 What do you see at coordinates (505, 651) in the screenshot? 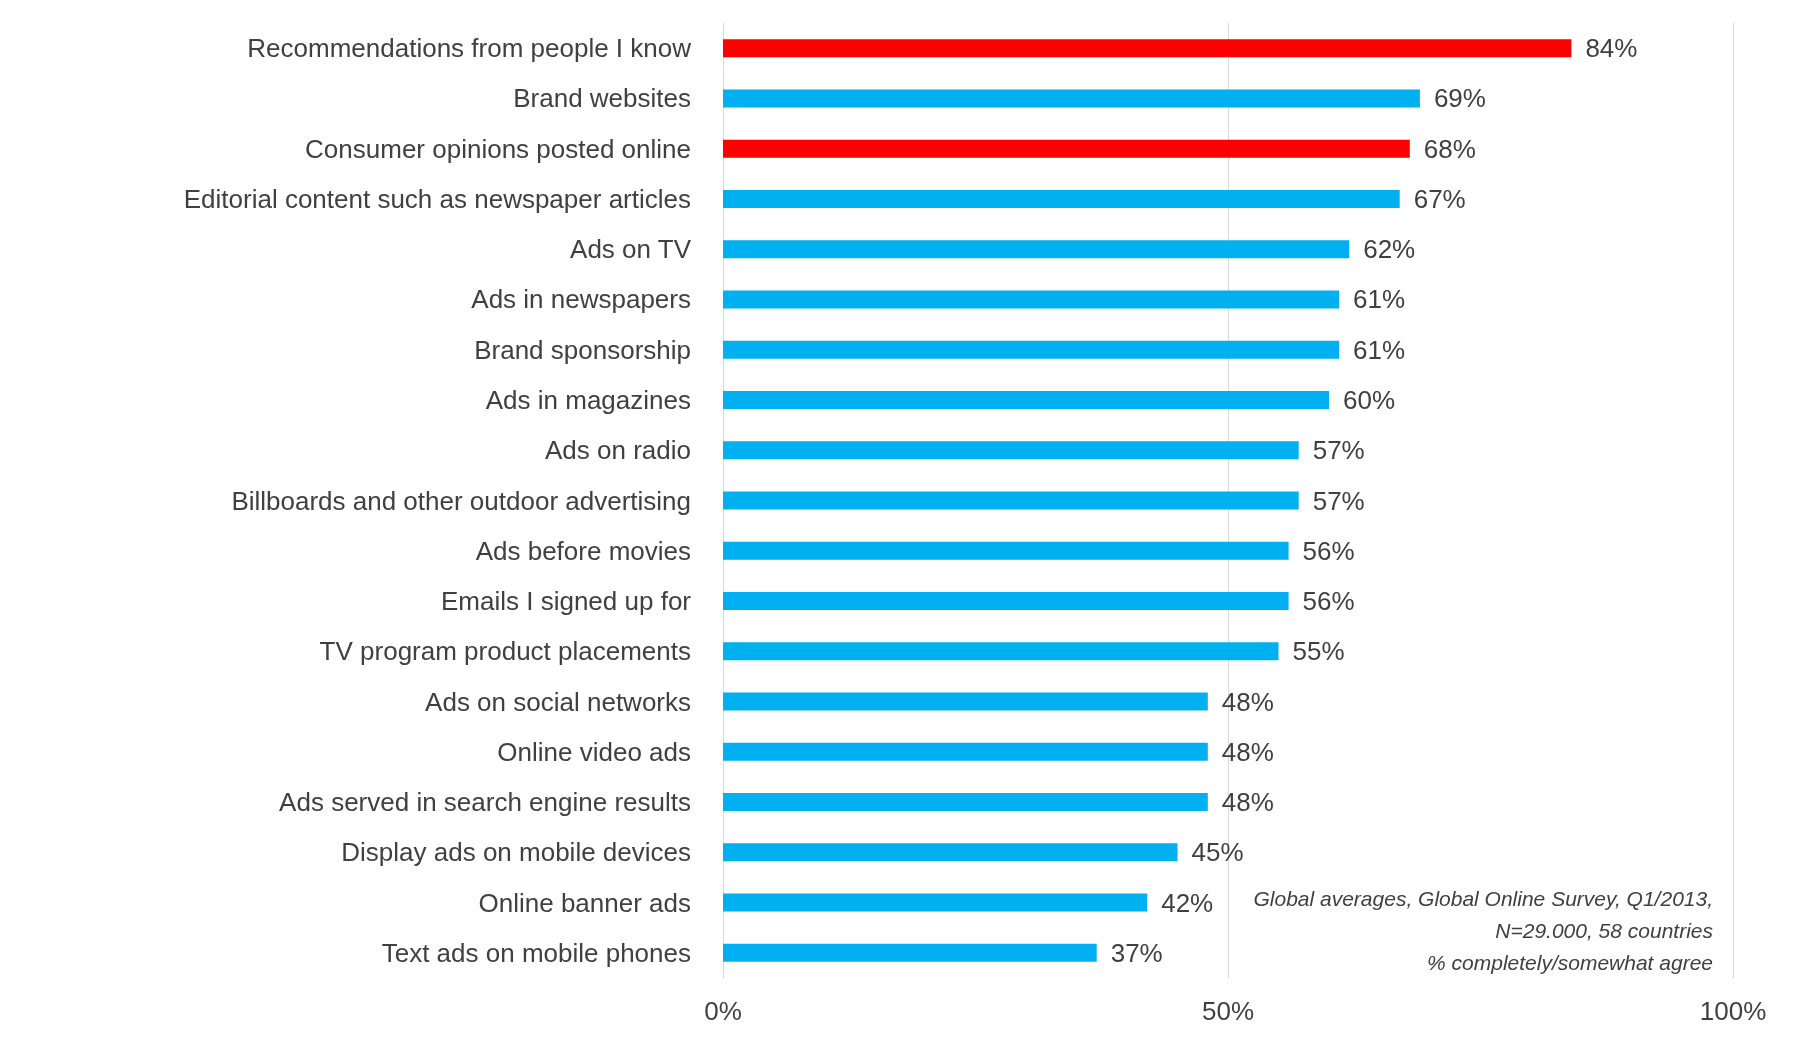
I see `y-tick-label: TV program product placements` at bounding box center [505, 651].